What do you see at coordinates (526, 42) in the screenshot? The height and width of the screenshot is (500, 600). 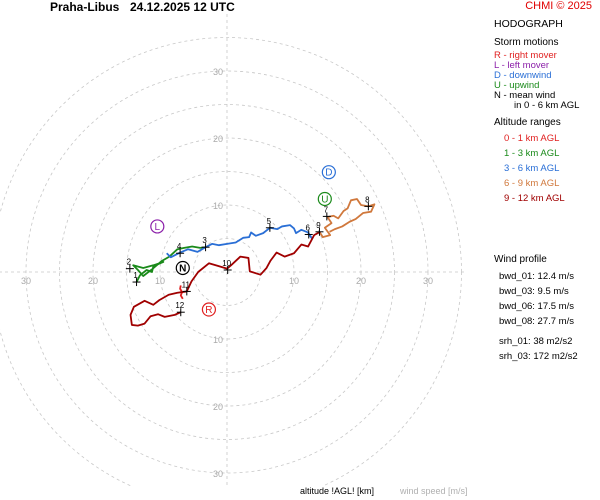 I see `storm-motions-heading: Storm motions` at bounding box center [526, 42].